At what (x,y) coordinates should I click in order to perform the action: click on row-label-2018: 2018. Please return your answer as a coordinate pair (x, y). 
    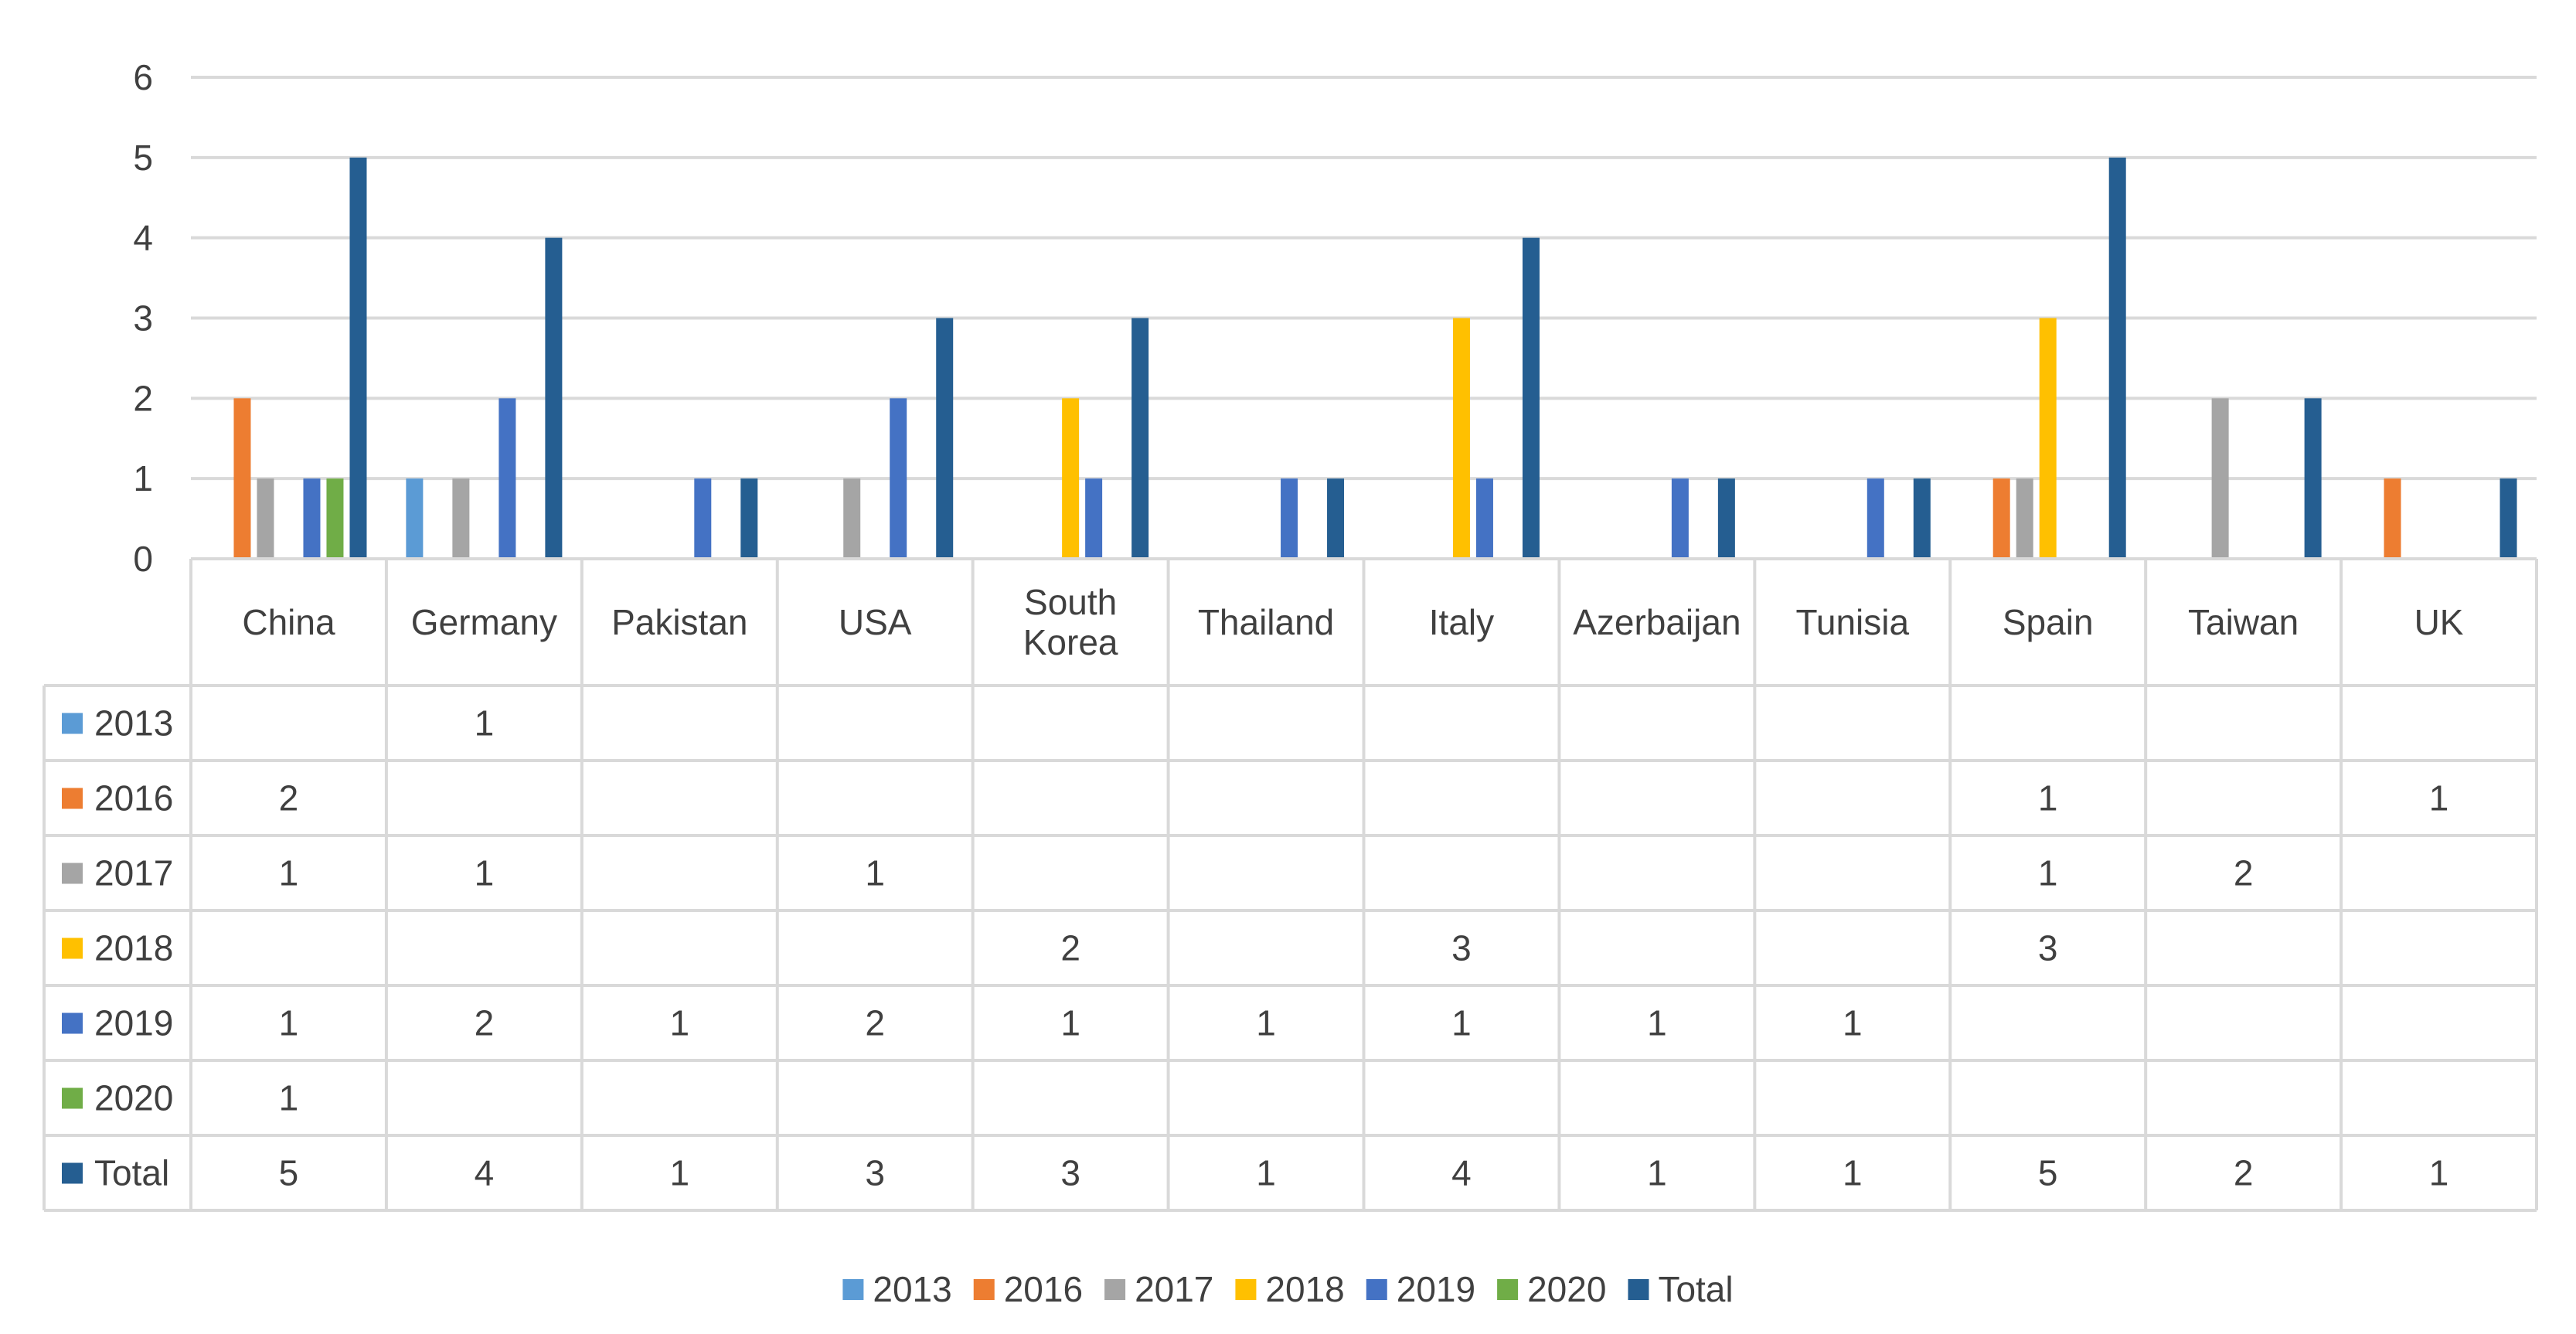
    Looking at the image, I should click on (133, 948).